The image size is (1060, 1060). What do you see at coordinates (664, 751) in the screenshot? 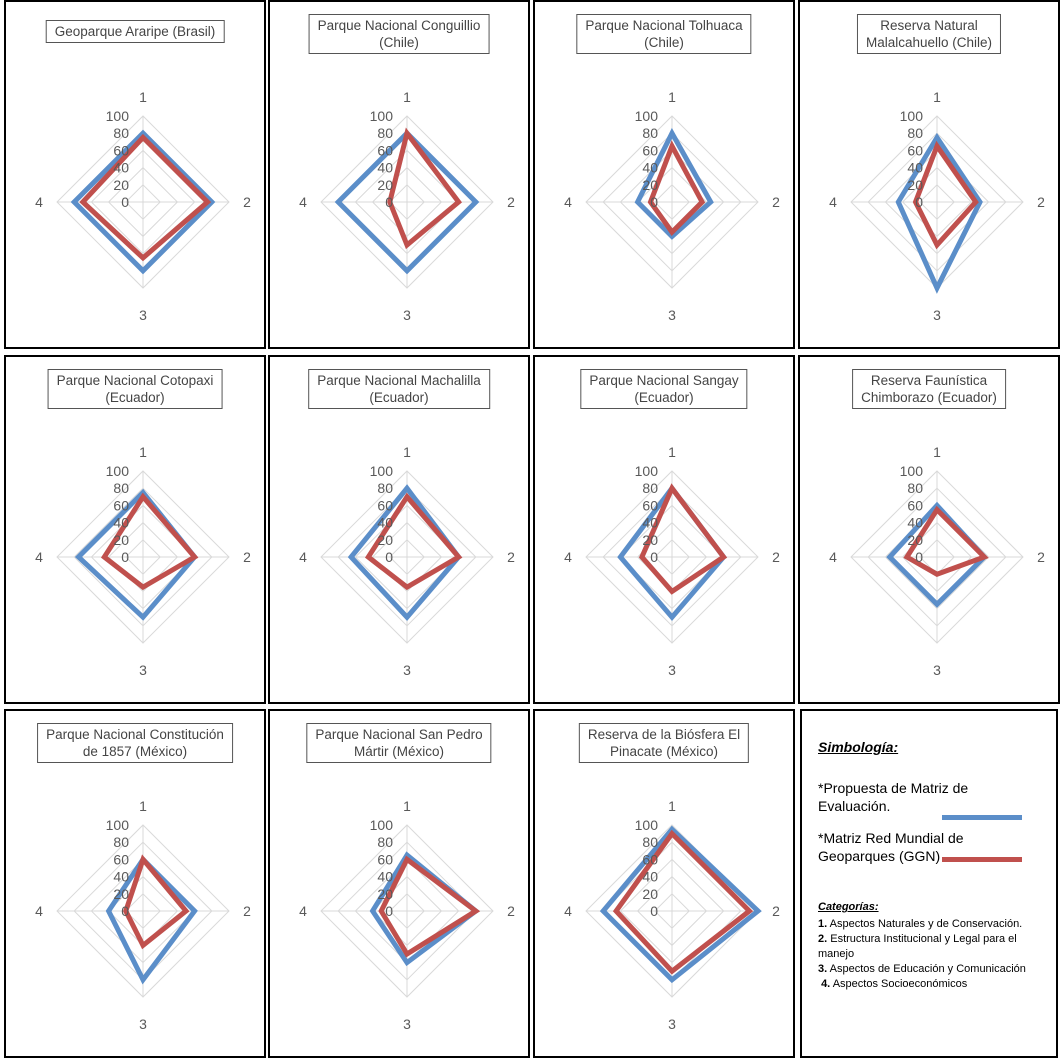
I see `chart-title-line: Pinacate (México)` at bounding box center [664, 751].